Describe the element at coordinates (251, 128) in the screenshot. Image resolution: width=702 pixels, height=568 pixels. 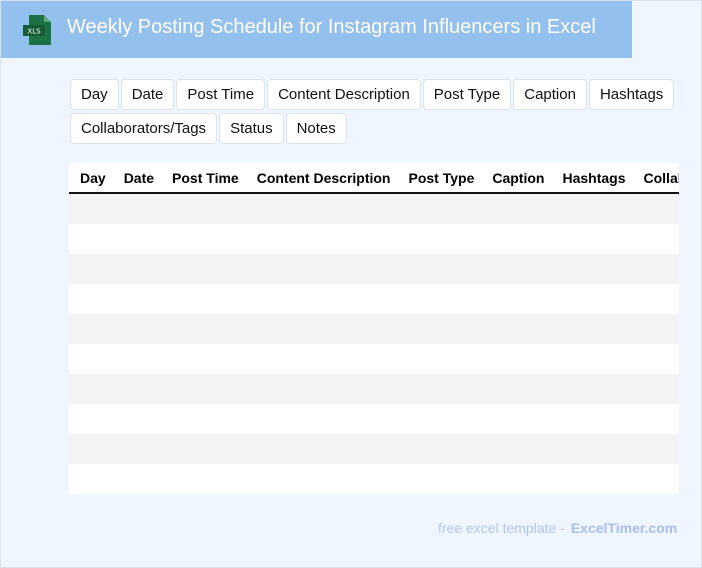
I see `chip-status: Status` at that location.